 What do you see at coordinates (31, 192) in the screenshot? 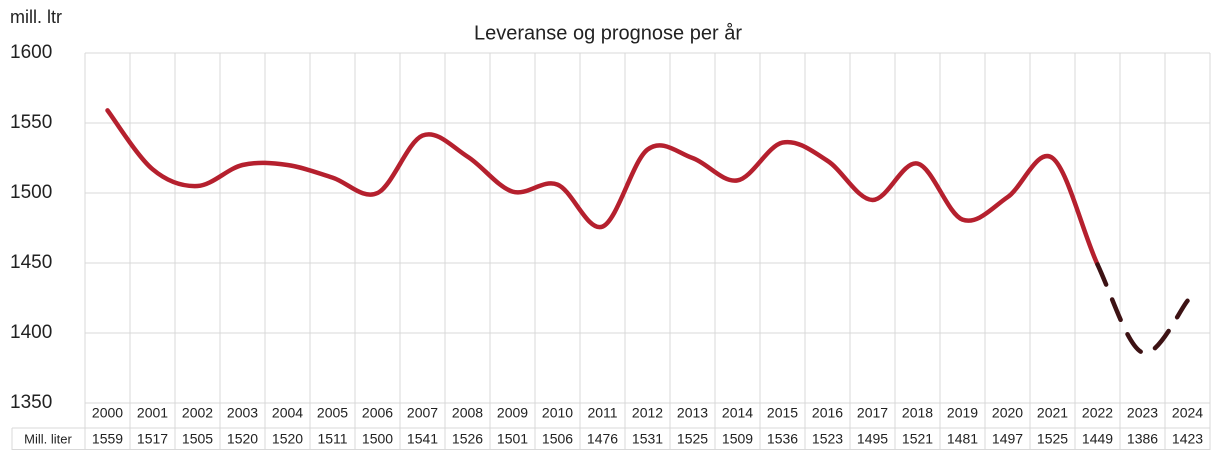
I see `y-tick-label: 1500` at bounding box center [31, 192].